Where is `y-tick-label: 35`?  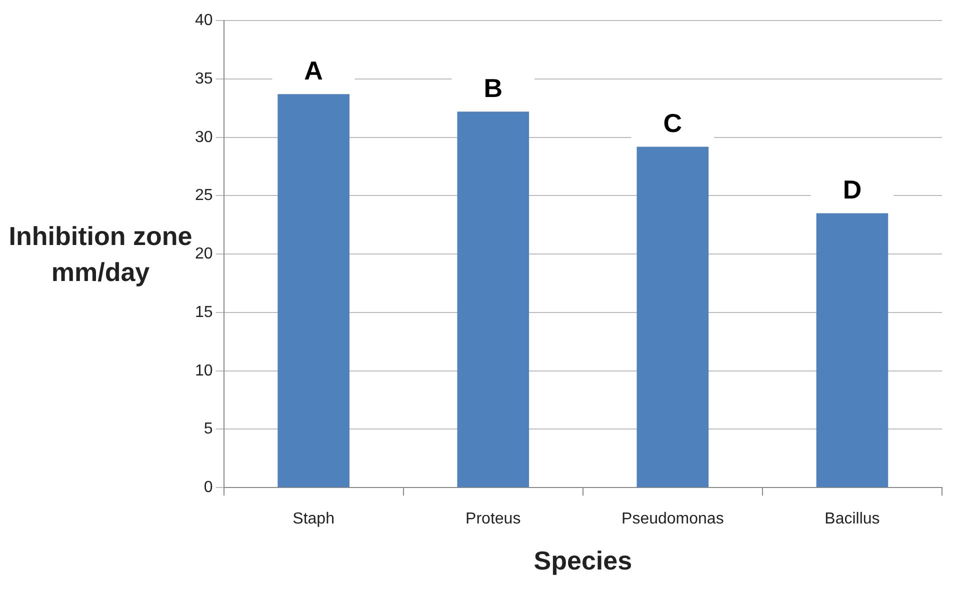
y-tick-label: 35 is located at coordinates (204, 79).